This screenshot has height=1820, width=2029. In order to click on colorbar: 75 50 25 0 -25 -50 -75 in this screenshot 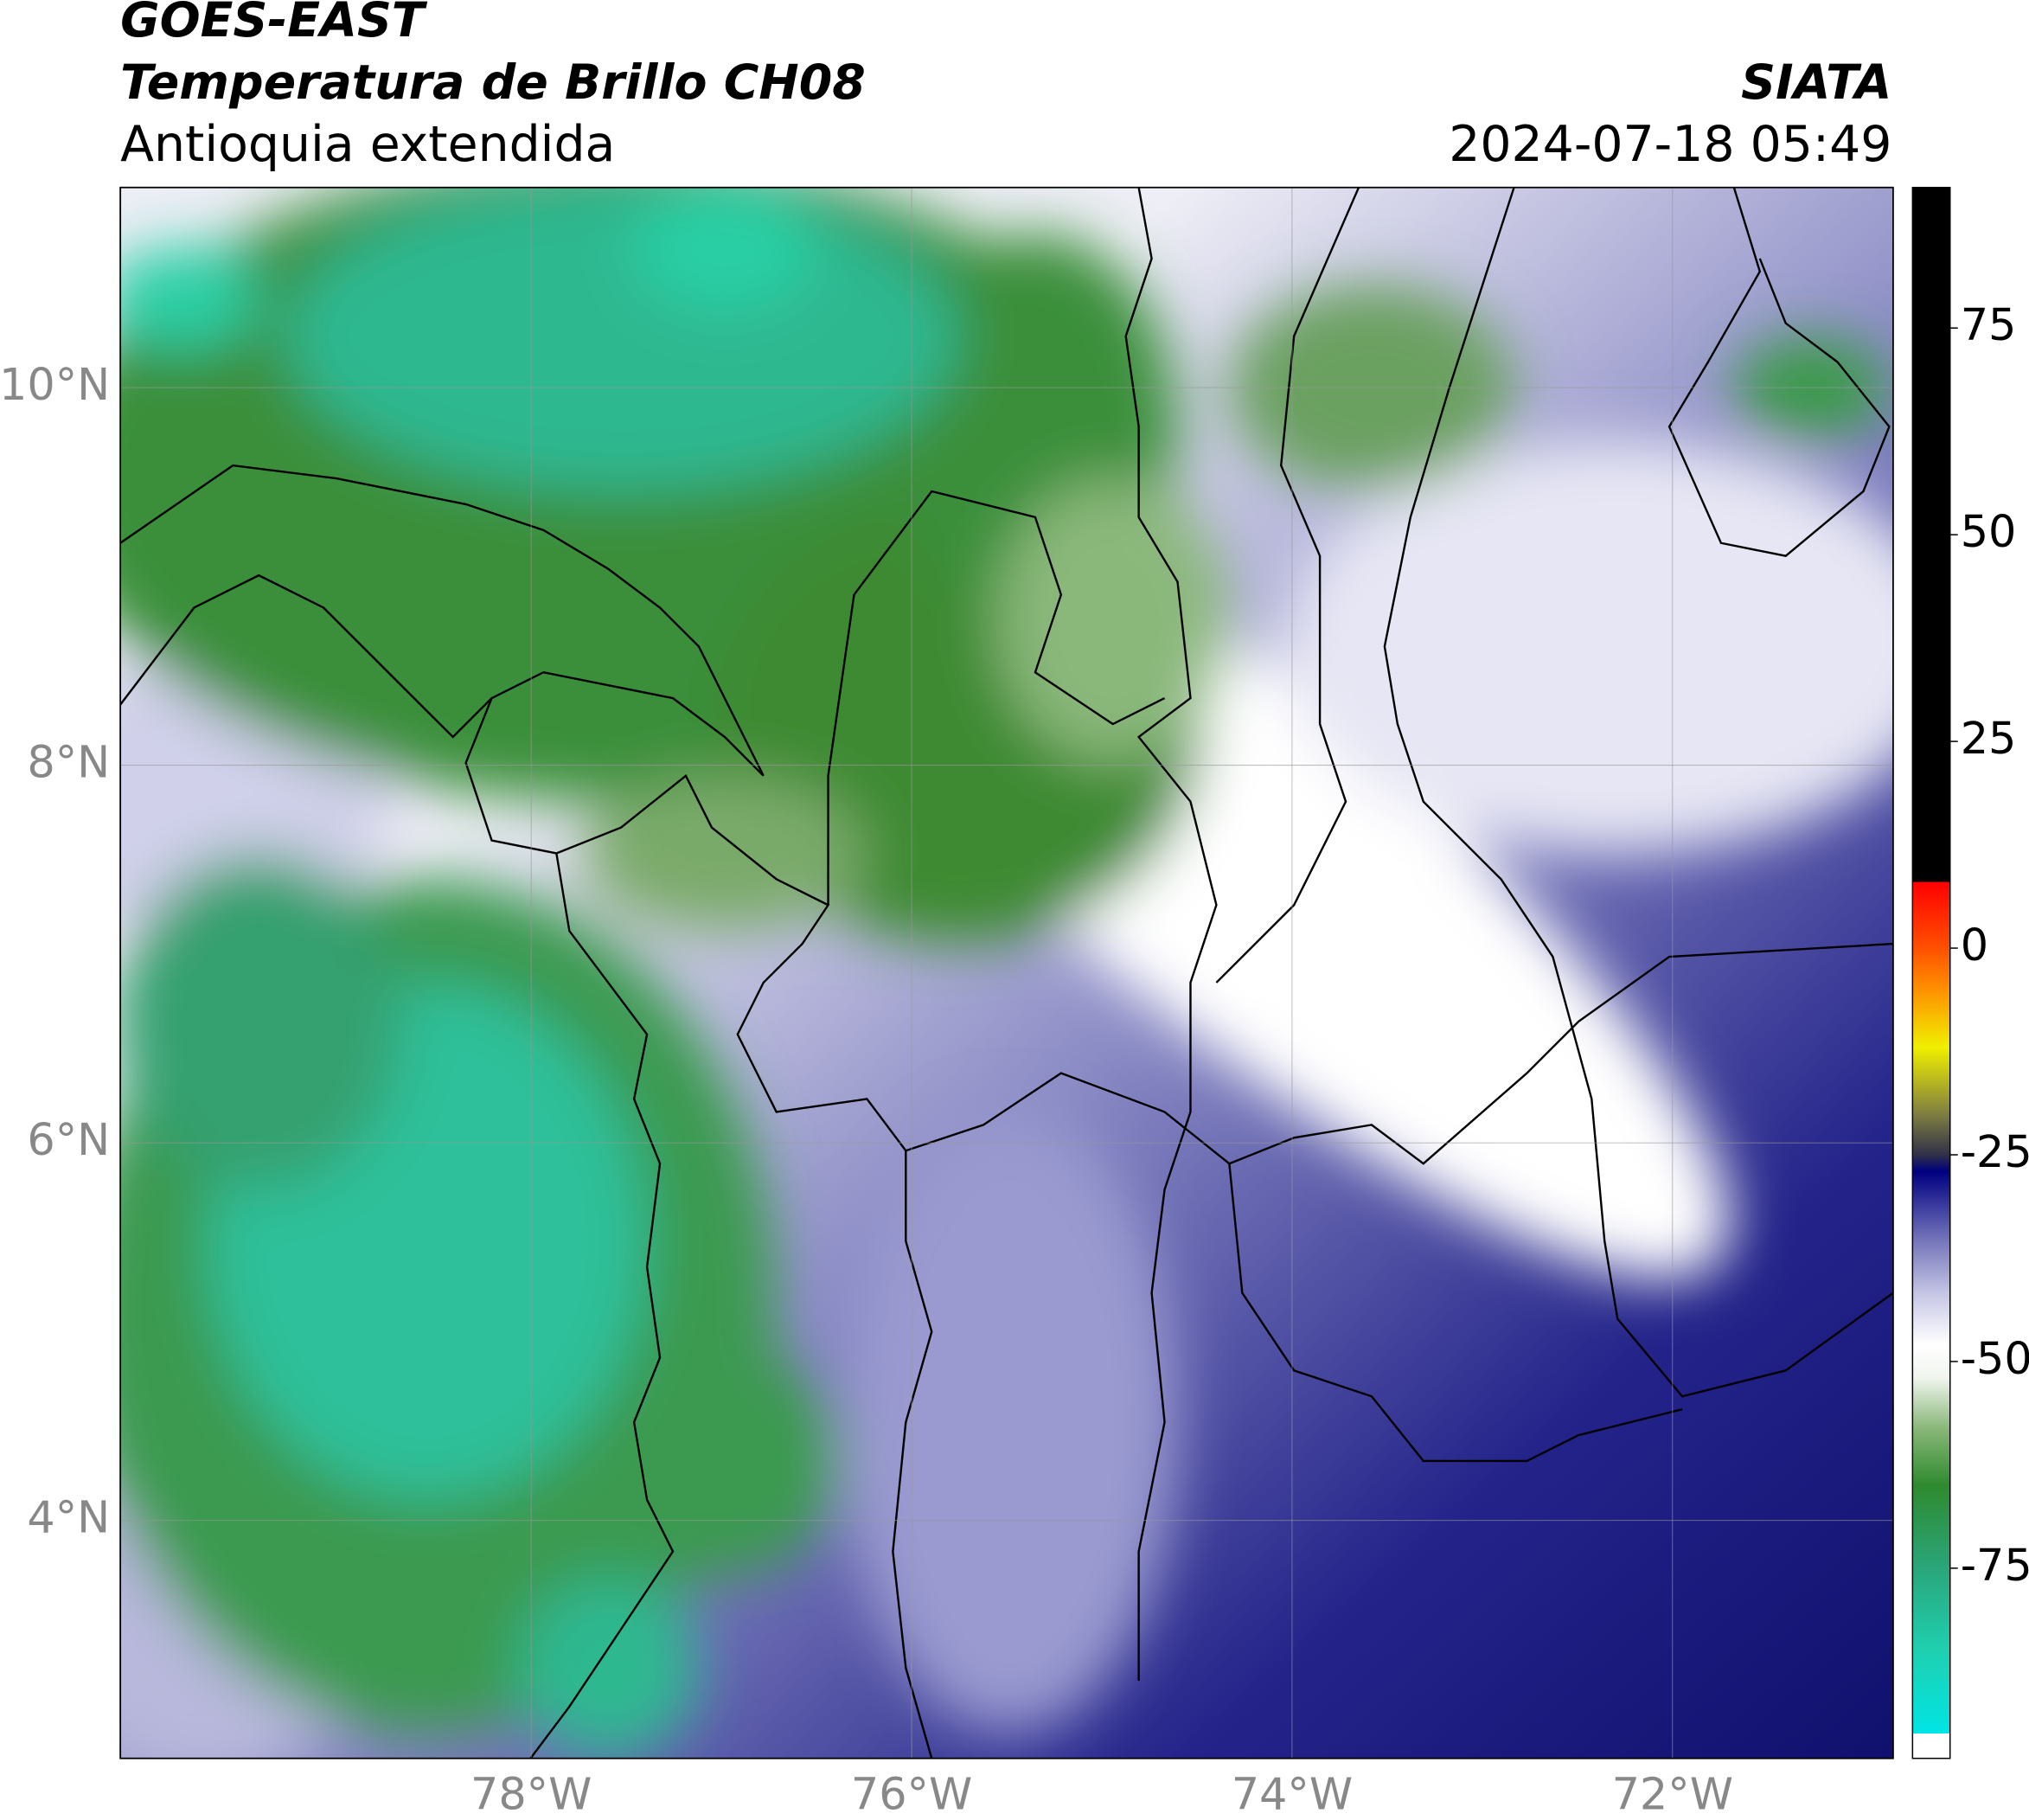, I will do `click(1970, 972)`.